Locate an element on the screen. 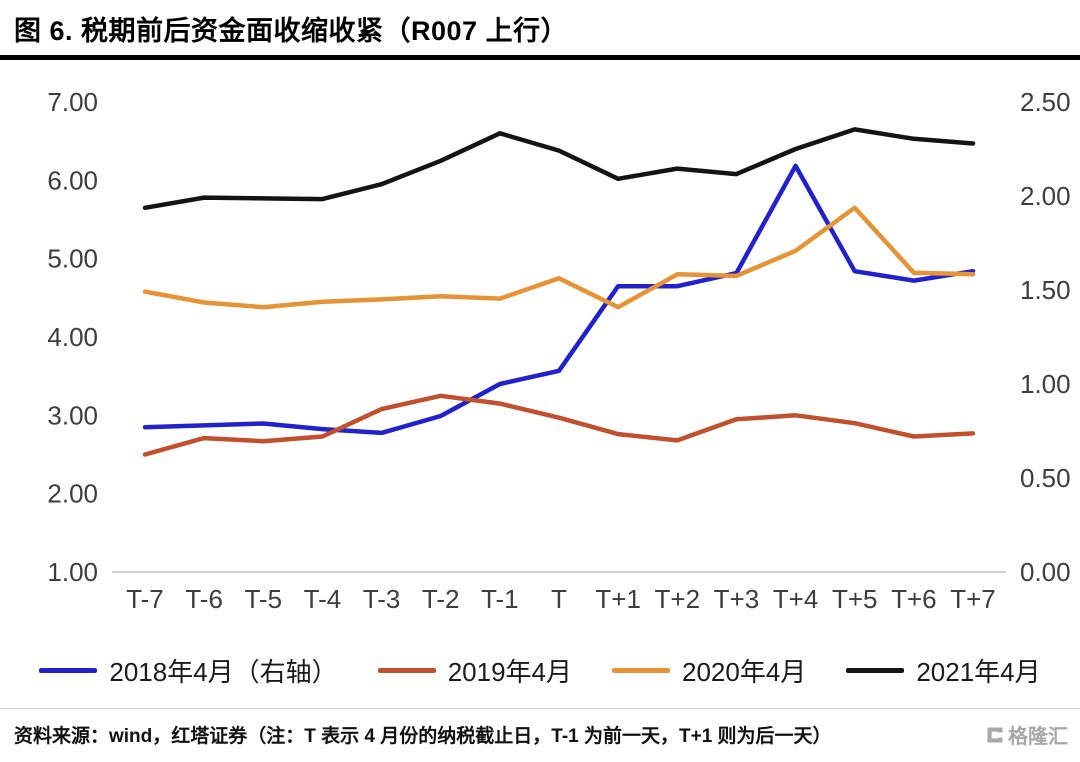 The width and height of the screenshot is (1080, 762). y-axis-tick-right: 1.50 is located at coordinates (1045, 290).